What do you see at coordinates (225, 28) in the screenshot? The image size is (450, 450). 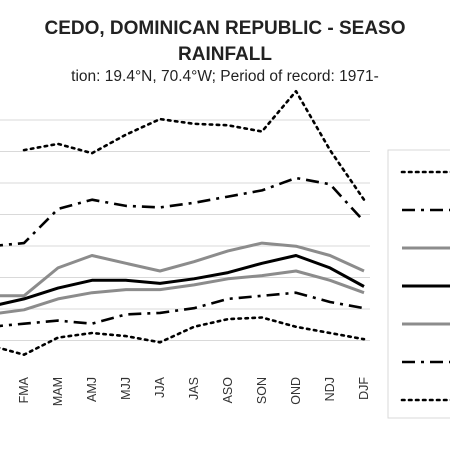 I see `chart-title-line1: CEDO, DOMINICAN REPUBLIC - SEASO` at bounding box center [225, 28].